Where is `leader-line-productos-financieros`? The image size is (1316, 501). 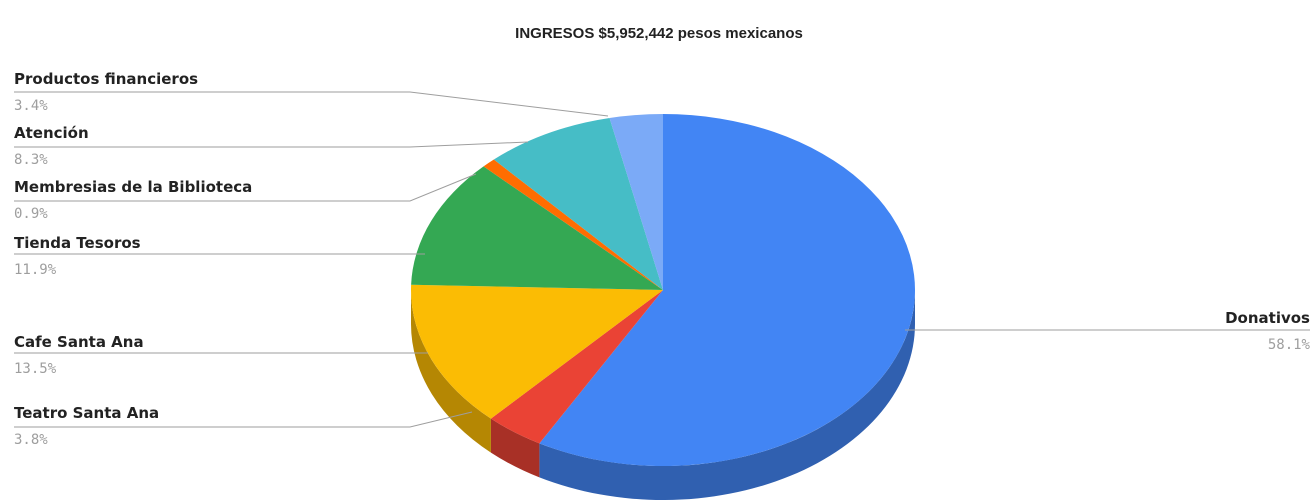 leader-line-productos-financieros is located at coordinates (311, 104).